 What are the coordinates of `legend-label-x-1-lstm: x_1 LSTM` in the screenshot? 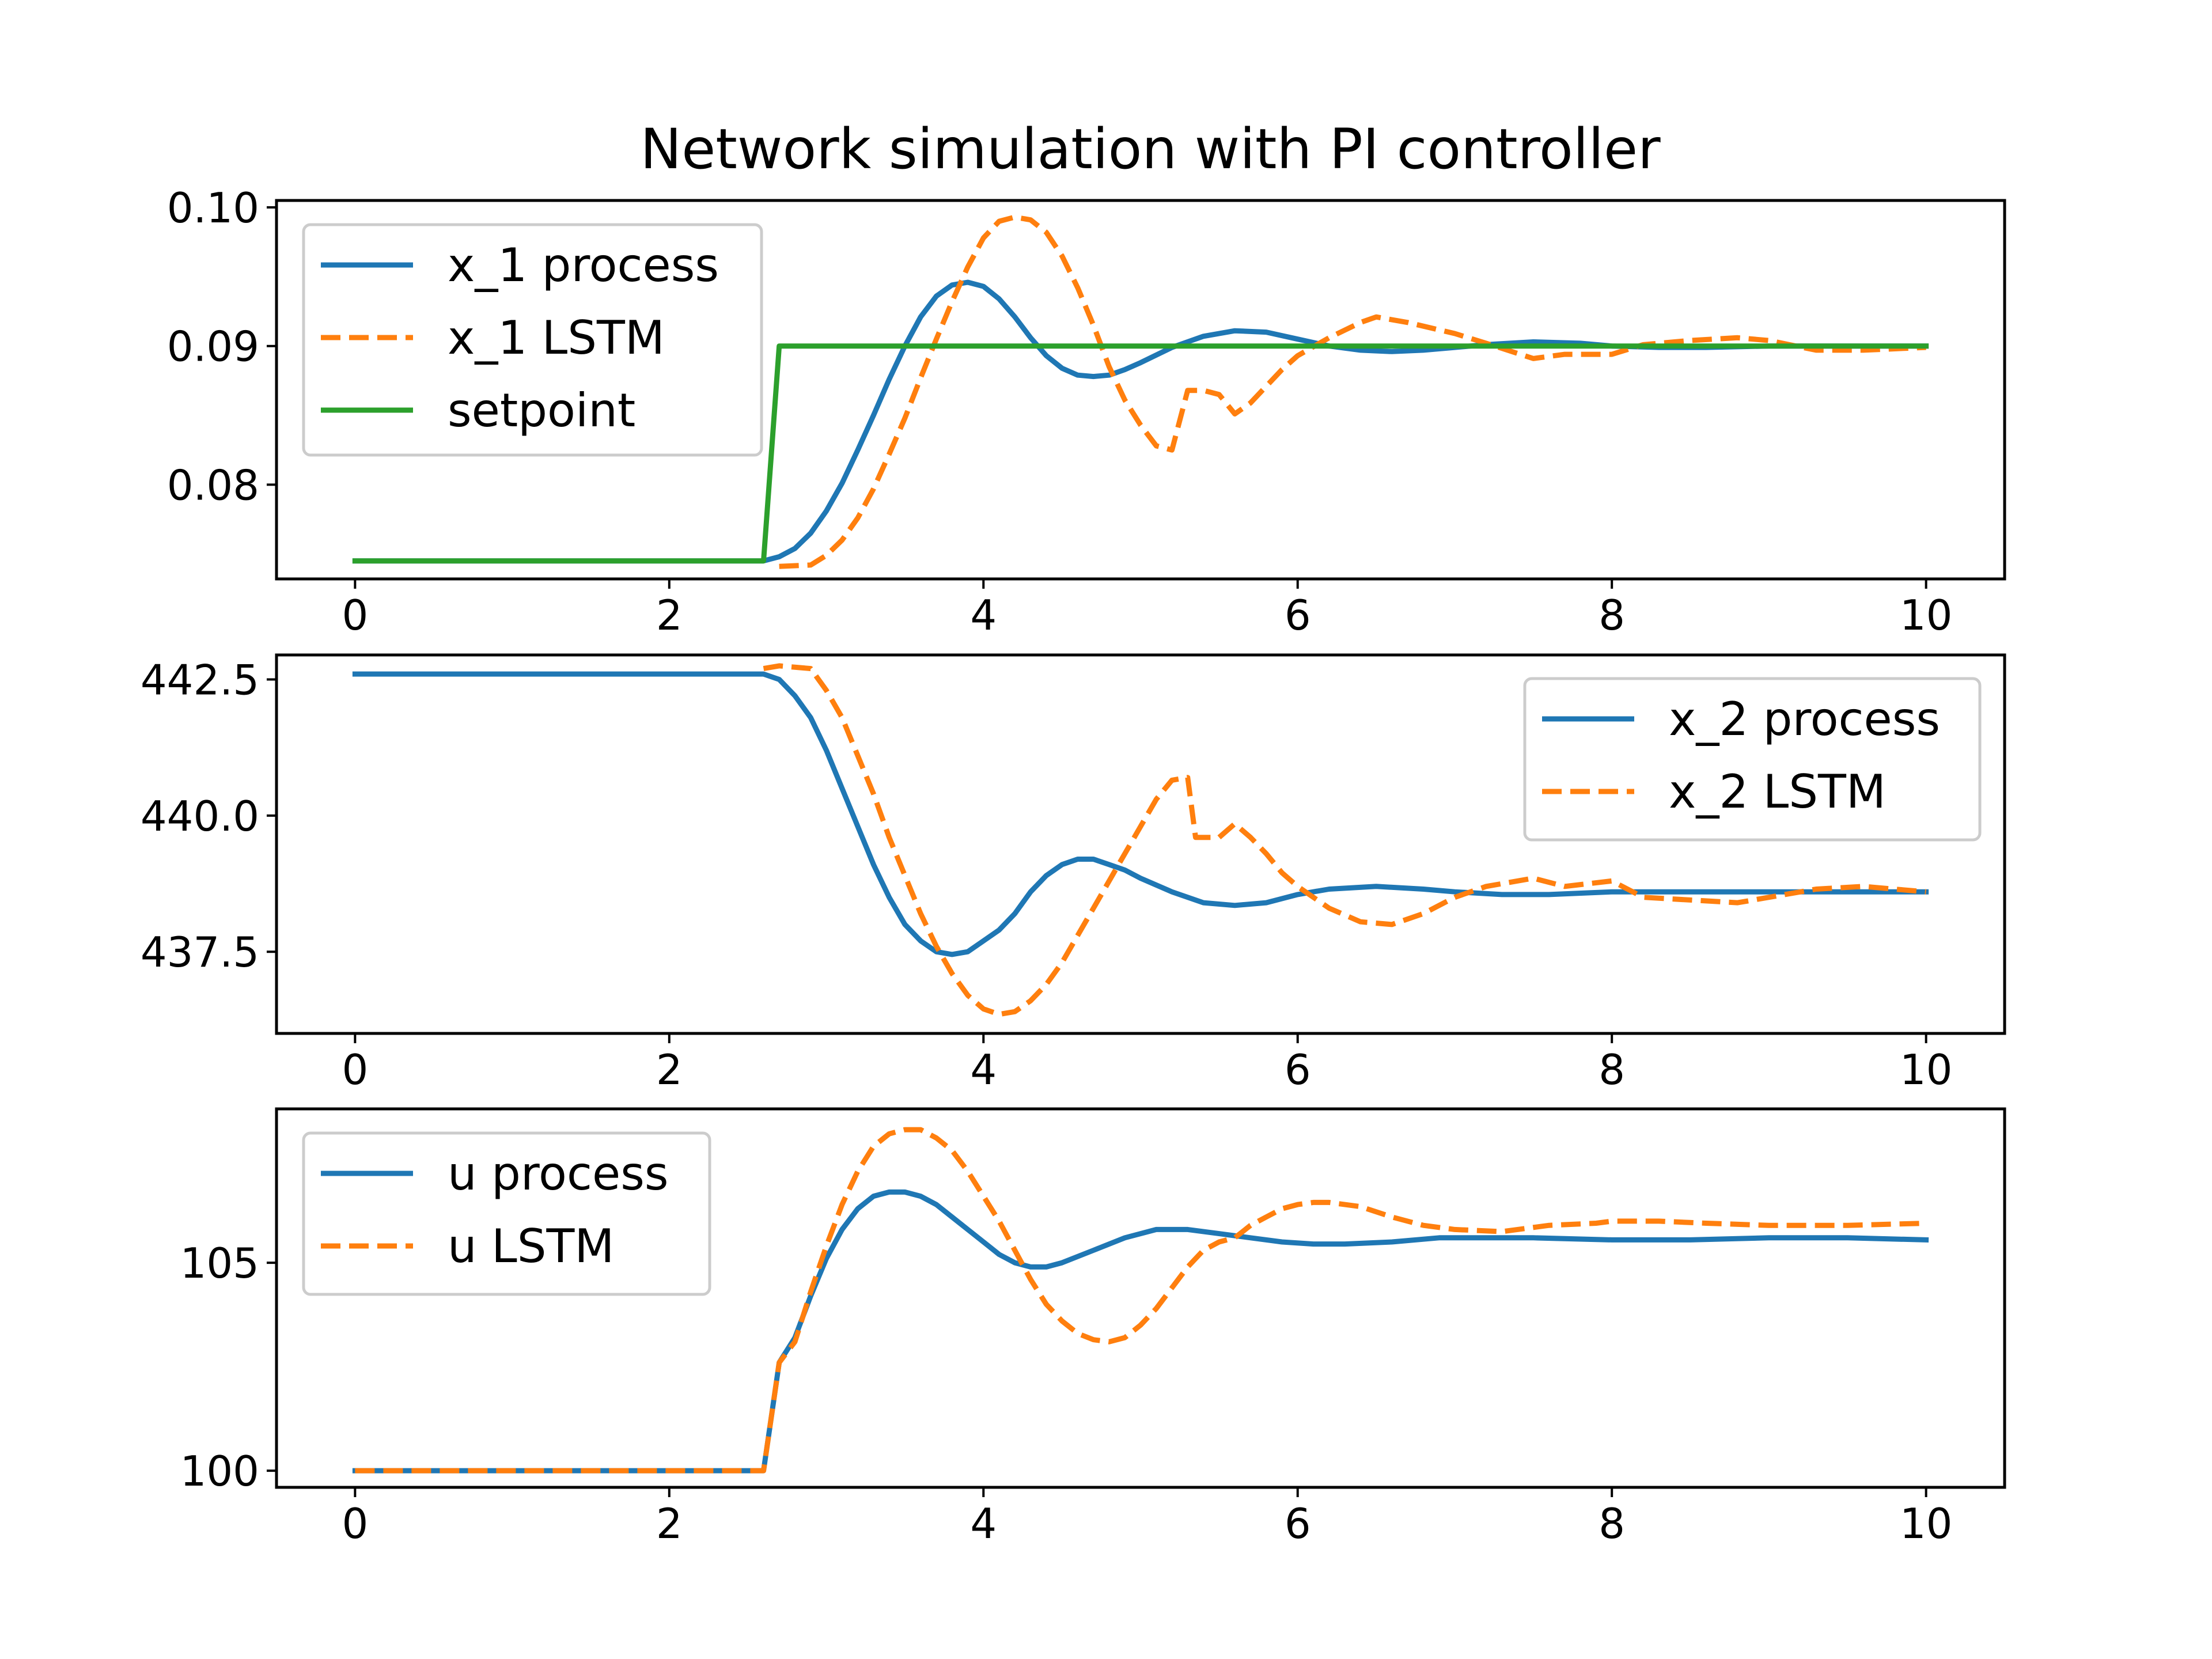 It's located at (556, 338).